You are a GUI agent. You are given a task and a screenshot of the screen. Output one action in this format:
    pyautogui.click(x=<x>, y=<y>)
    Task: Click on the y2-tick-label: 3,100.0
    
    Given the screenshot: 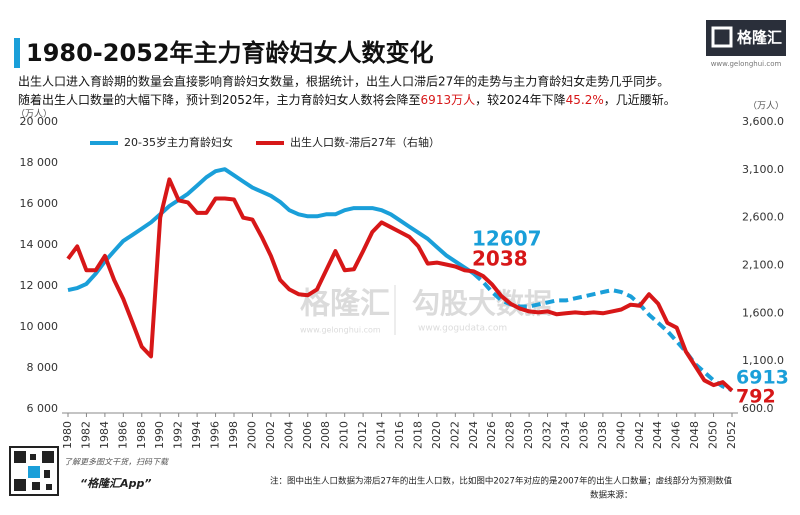 What is the action you would take?
    pyautogui.click(x=763, y=169)
    